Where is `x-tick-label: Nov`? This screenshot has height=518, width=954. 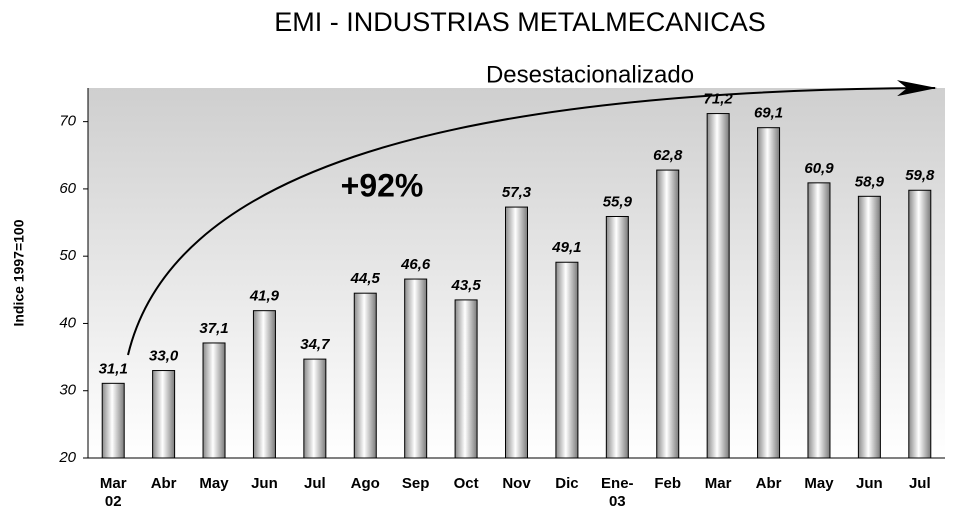 x-tick-label: Nov is located at coordinates (516, 483).